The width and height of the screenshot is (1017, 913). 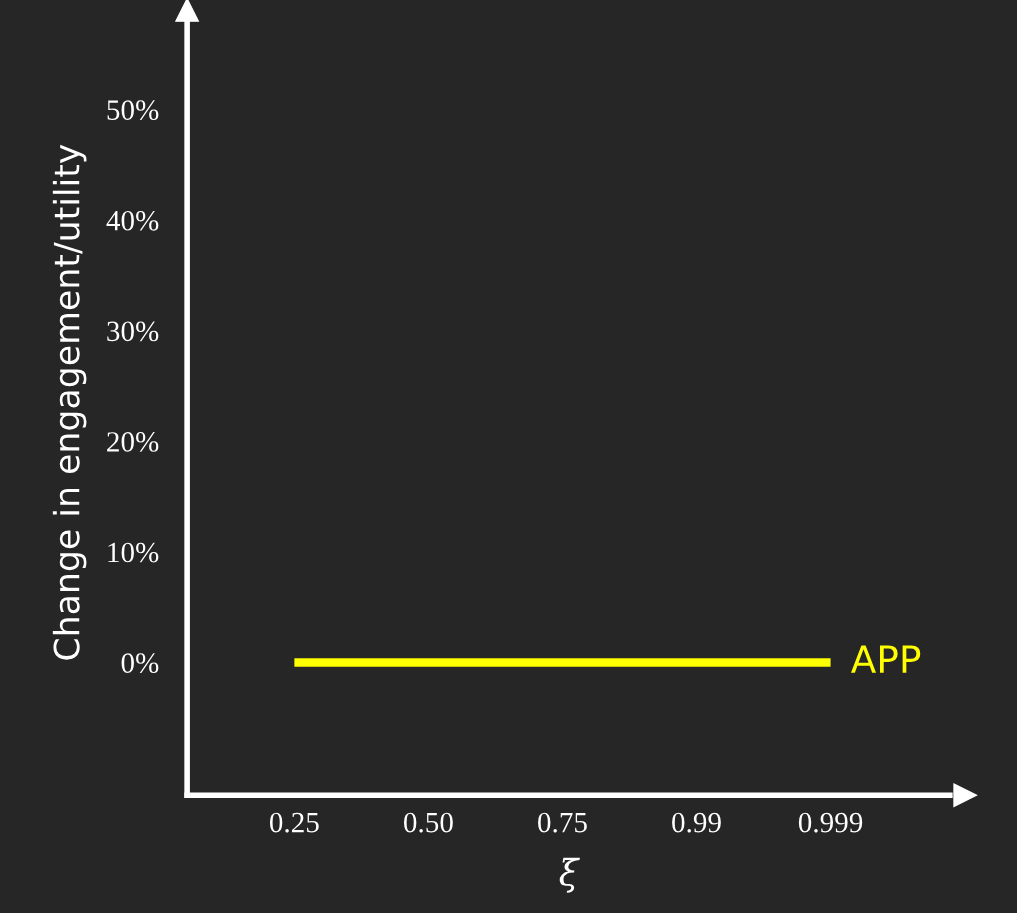 I want to click on y-tick-label: 30%, so click(x=133, y=331).